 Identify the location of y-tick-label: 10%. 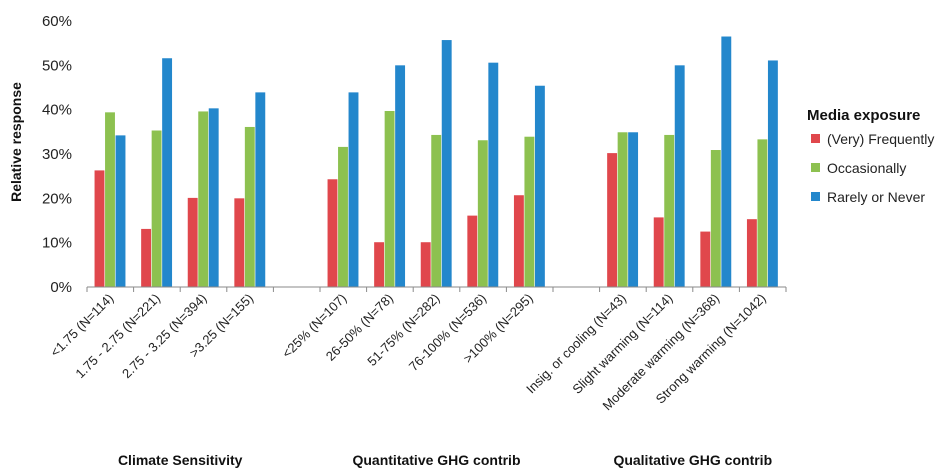
(57, 243).